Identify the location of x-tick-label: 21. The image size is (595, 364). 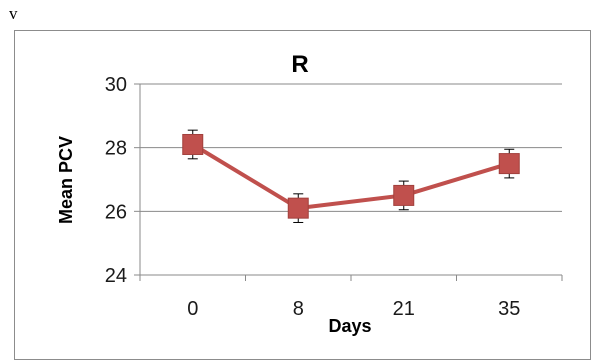
(404, 309).